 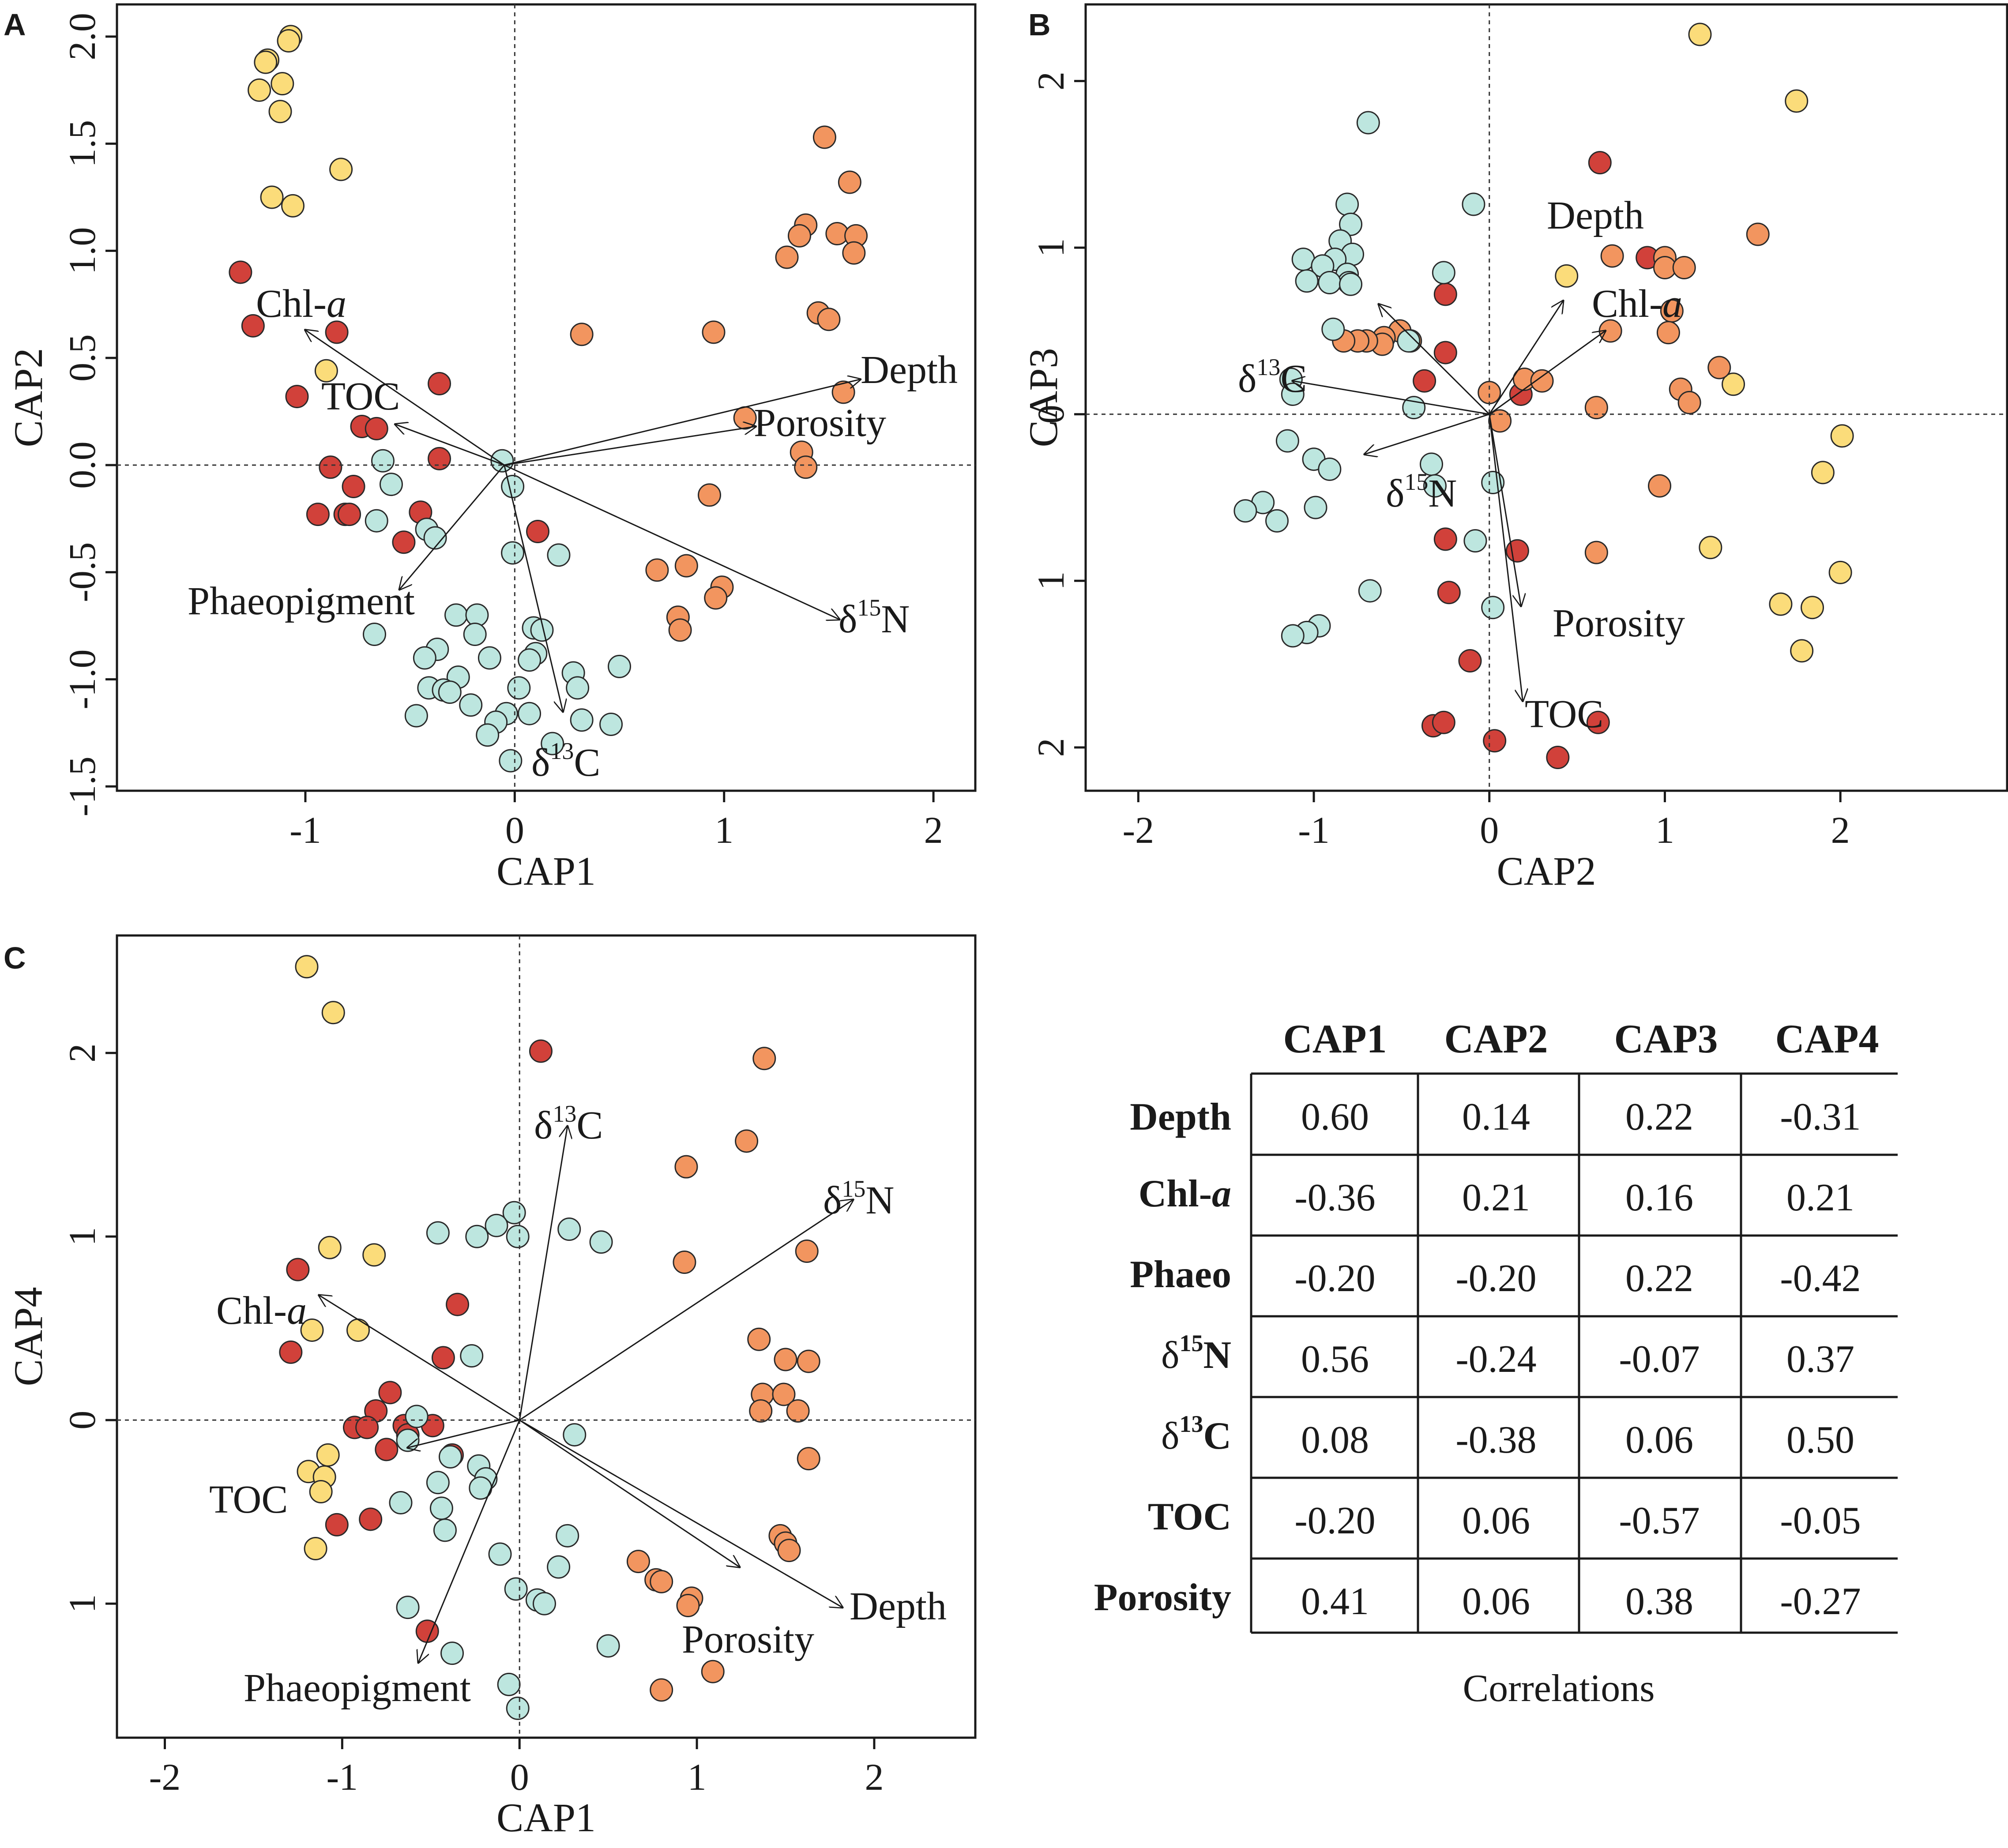 What do you see at coordinates (82, 251) in the screenshot?
I see `y-tick-label: 1.0` at bounding box center [82, 251].